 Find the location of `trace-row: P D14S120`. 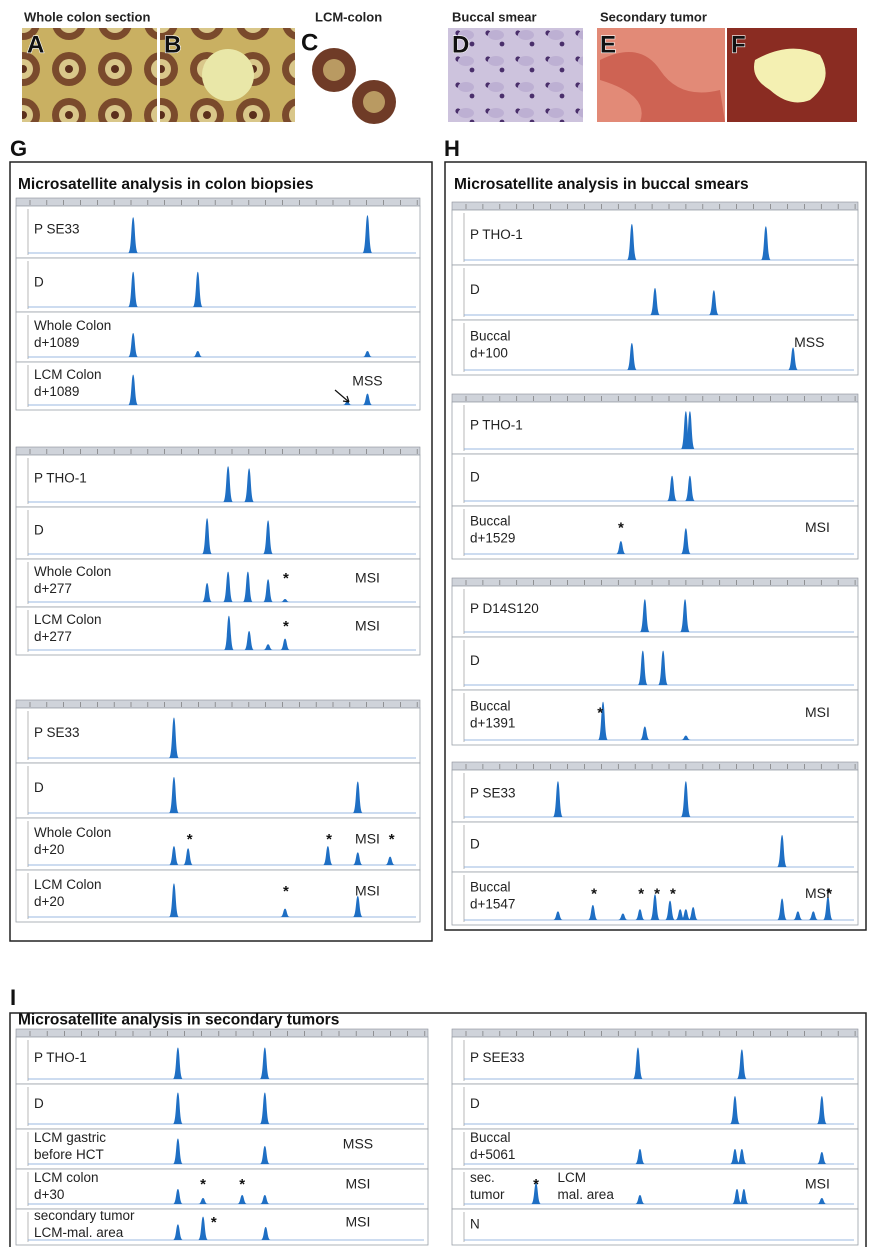

trace-row: P D14S120 is located at coordinates (655, 611).